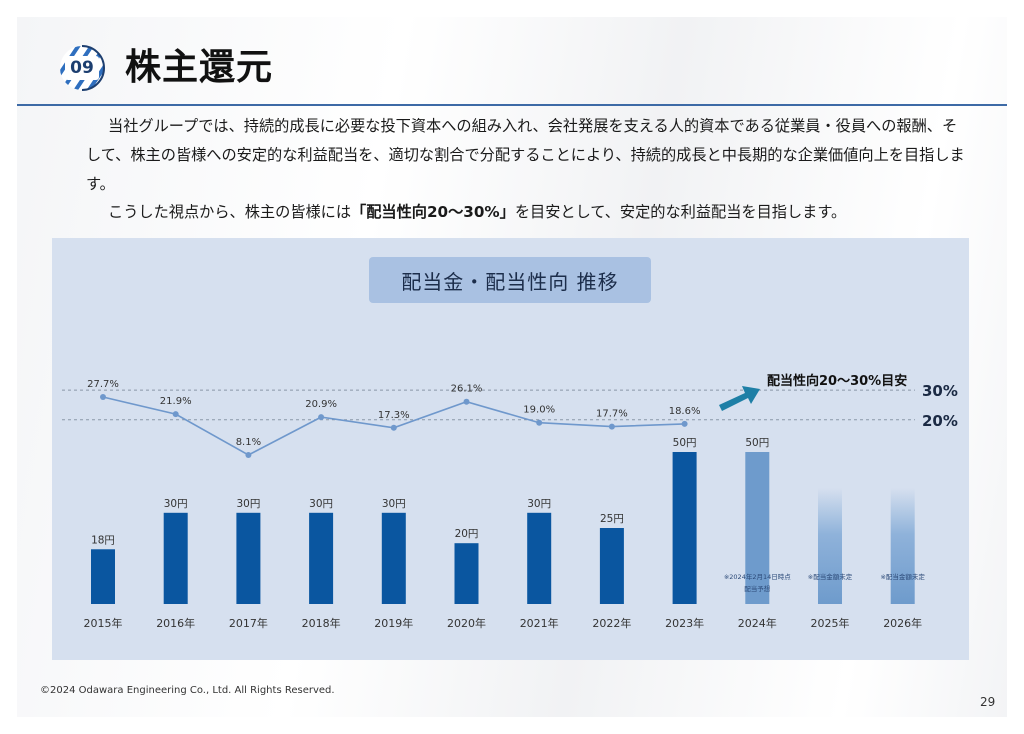 The image size is (1024, 734). I want to click on x-tick-label: 2015年, so click(103, 623).